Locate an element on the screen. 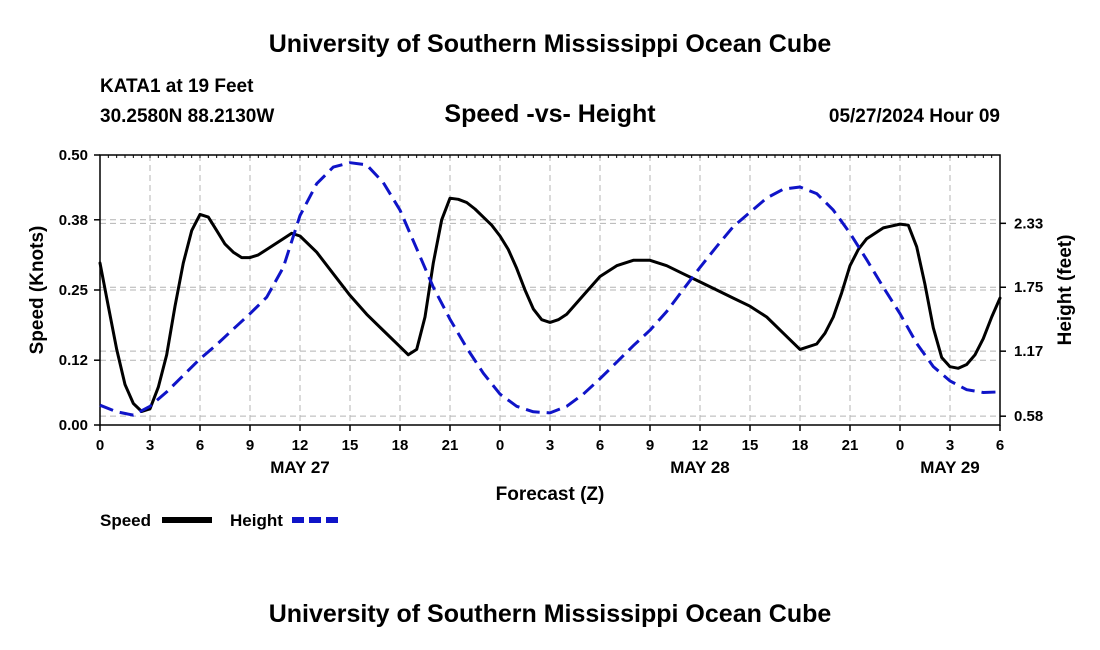 This screenshot has width=1100, height=650. x-axis-label: Forecast (Z) is located at coordinates (550, 494).